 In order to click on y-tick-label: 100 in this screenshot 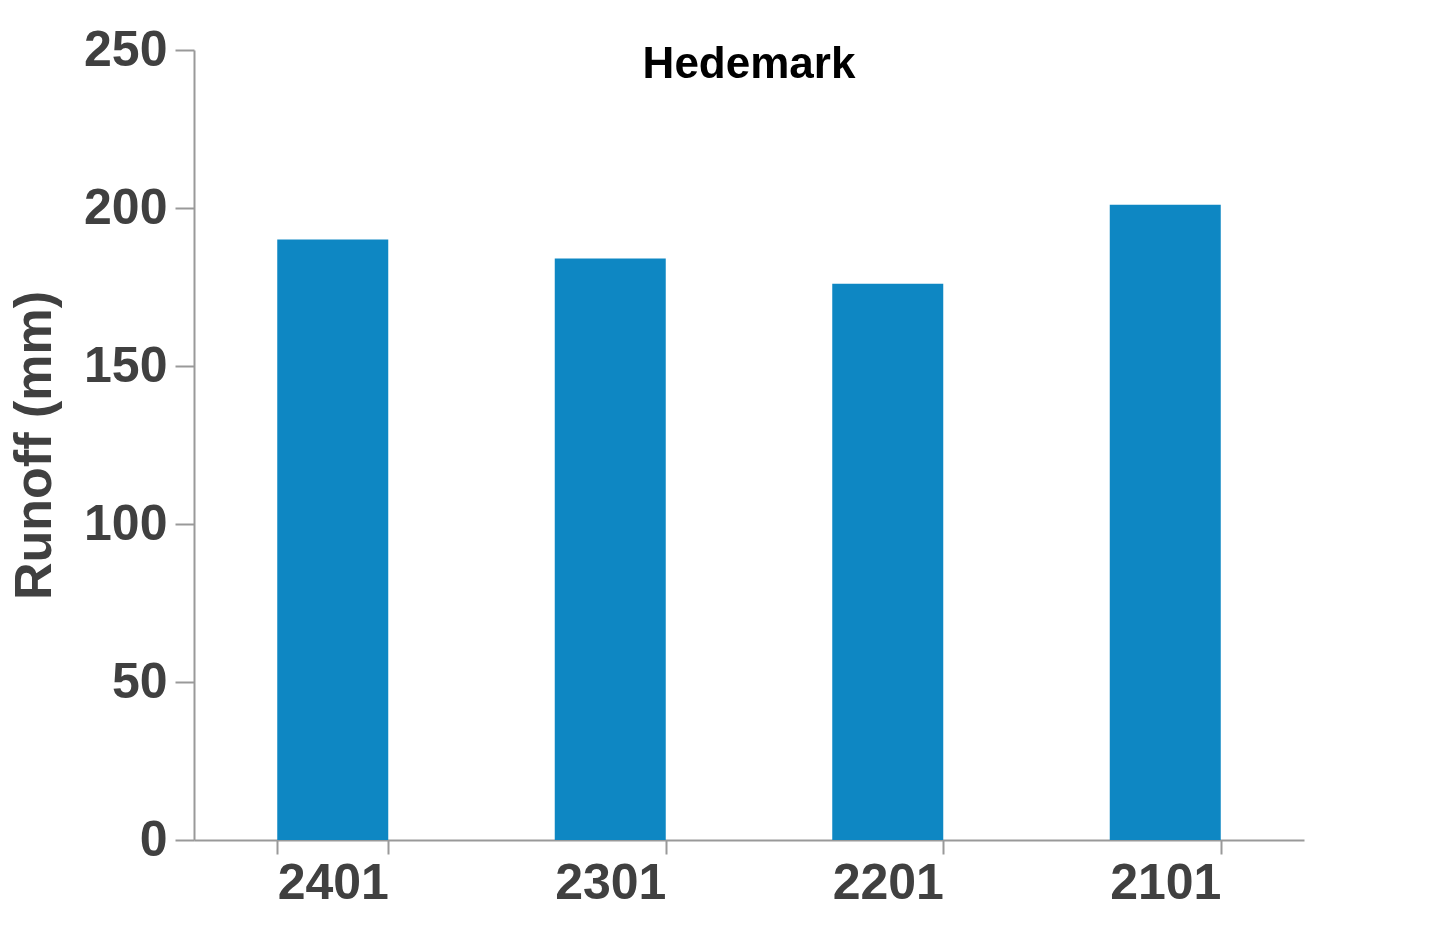, I will do `click(126, 522)`.